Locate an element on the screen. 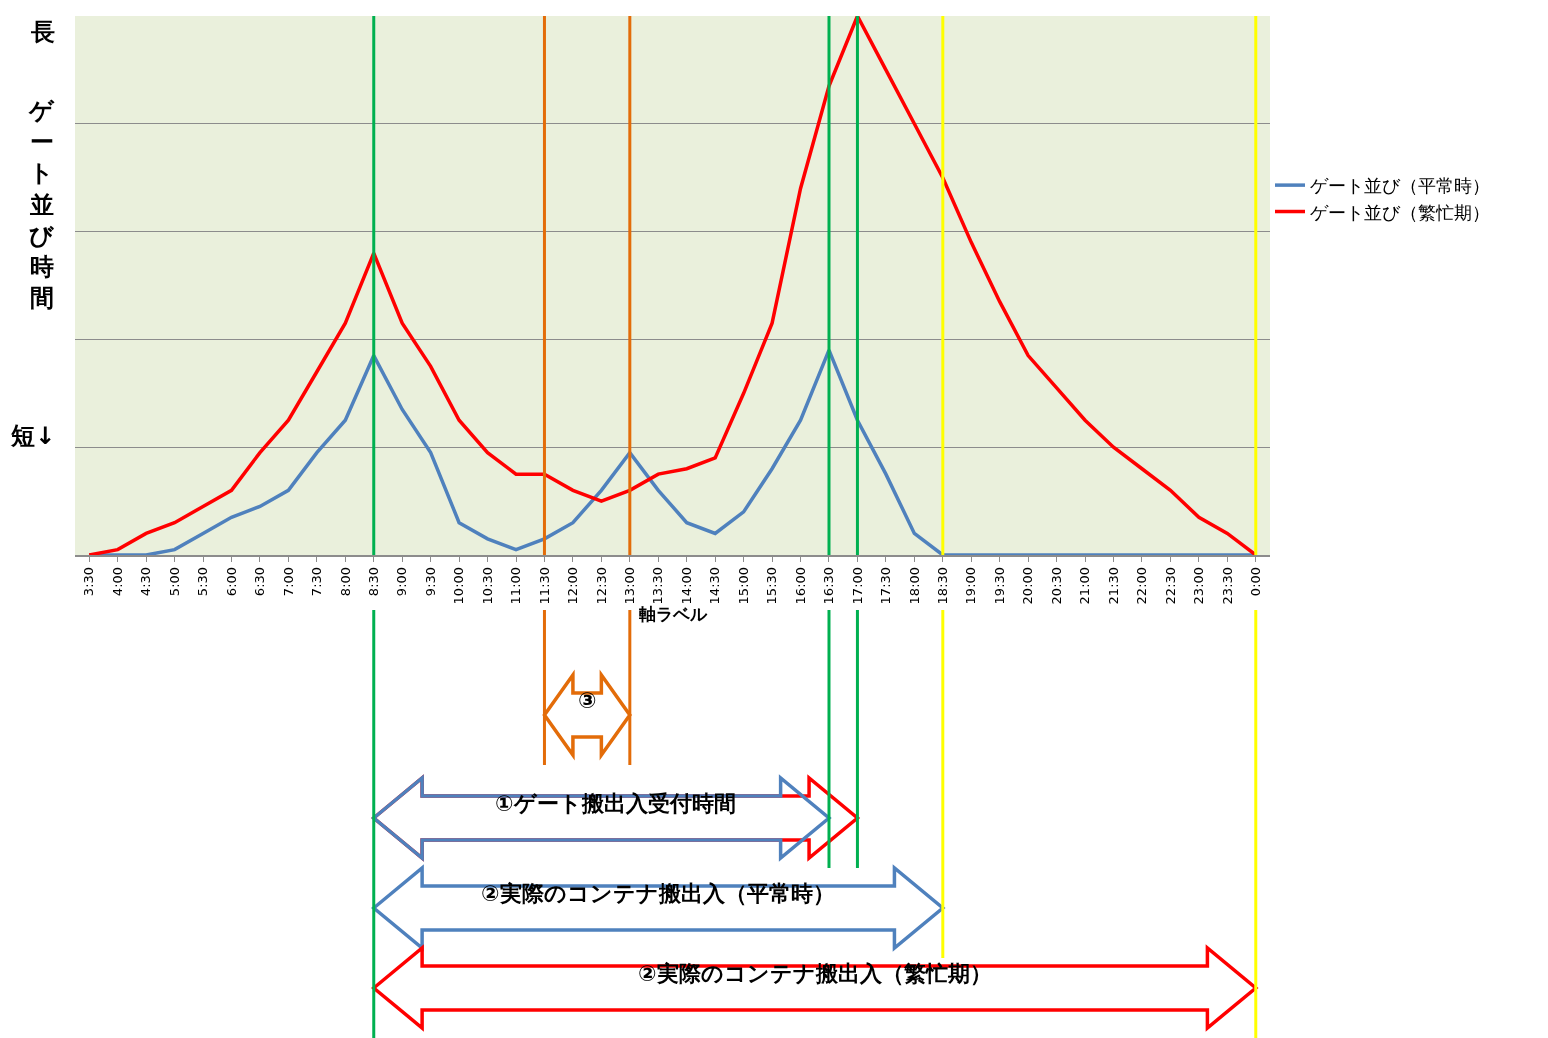 This screenshot has height=1038, width=1548. x-tick-label: 16:00 is located at coordinates (800, 585).